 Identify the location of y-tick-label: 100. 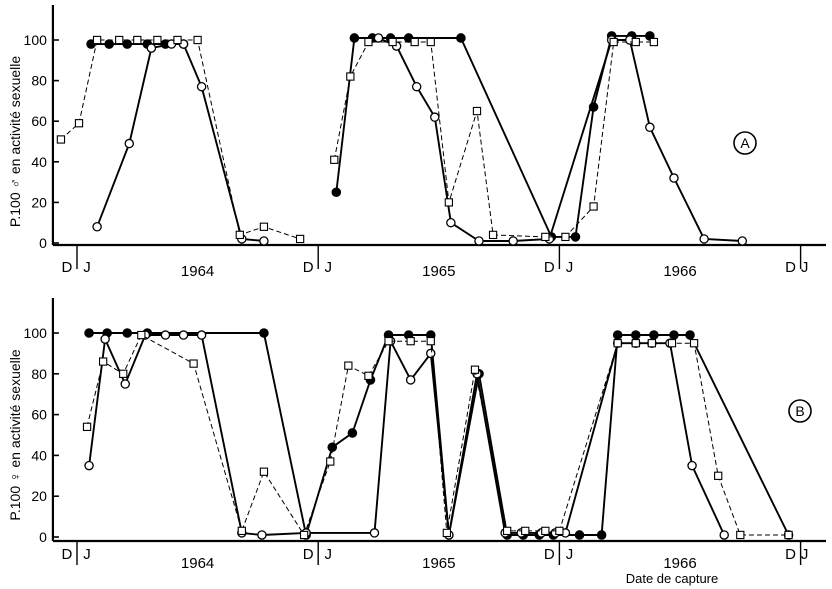
(36, 333).